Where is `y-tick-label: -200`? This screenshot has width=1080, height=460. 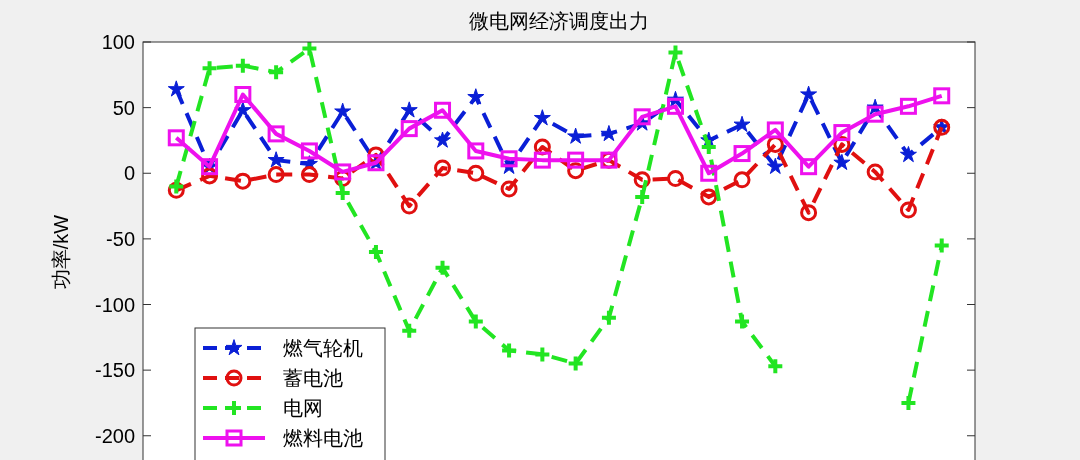 y-tick-label: -200 is located at coordinates (114, 435).